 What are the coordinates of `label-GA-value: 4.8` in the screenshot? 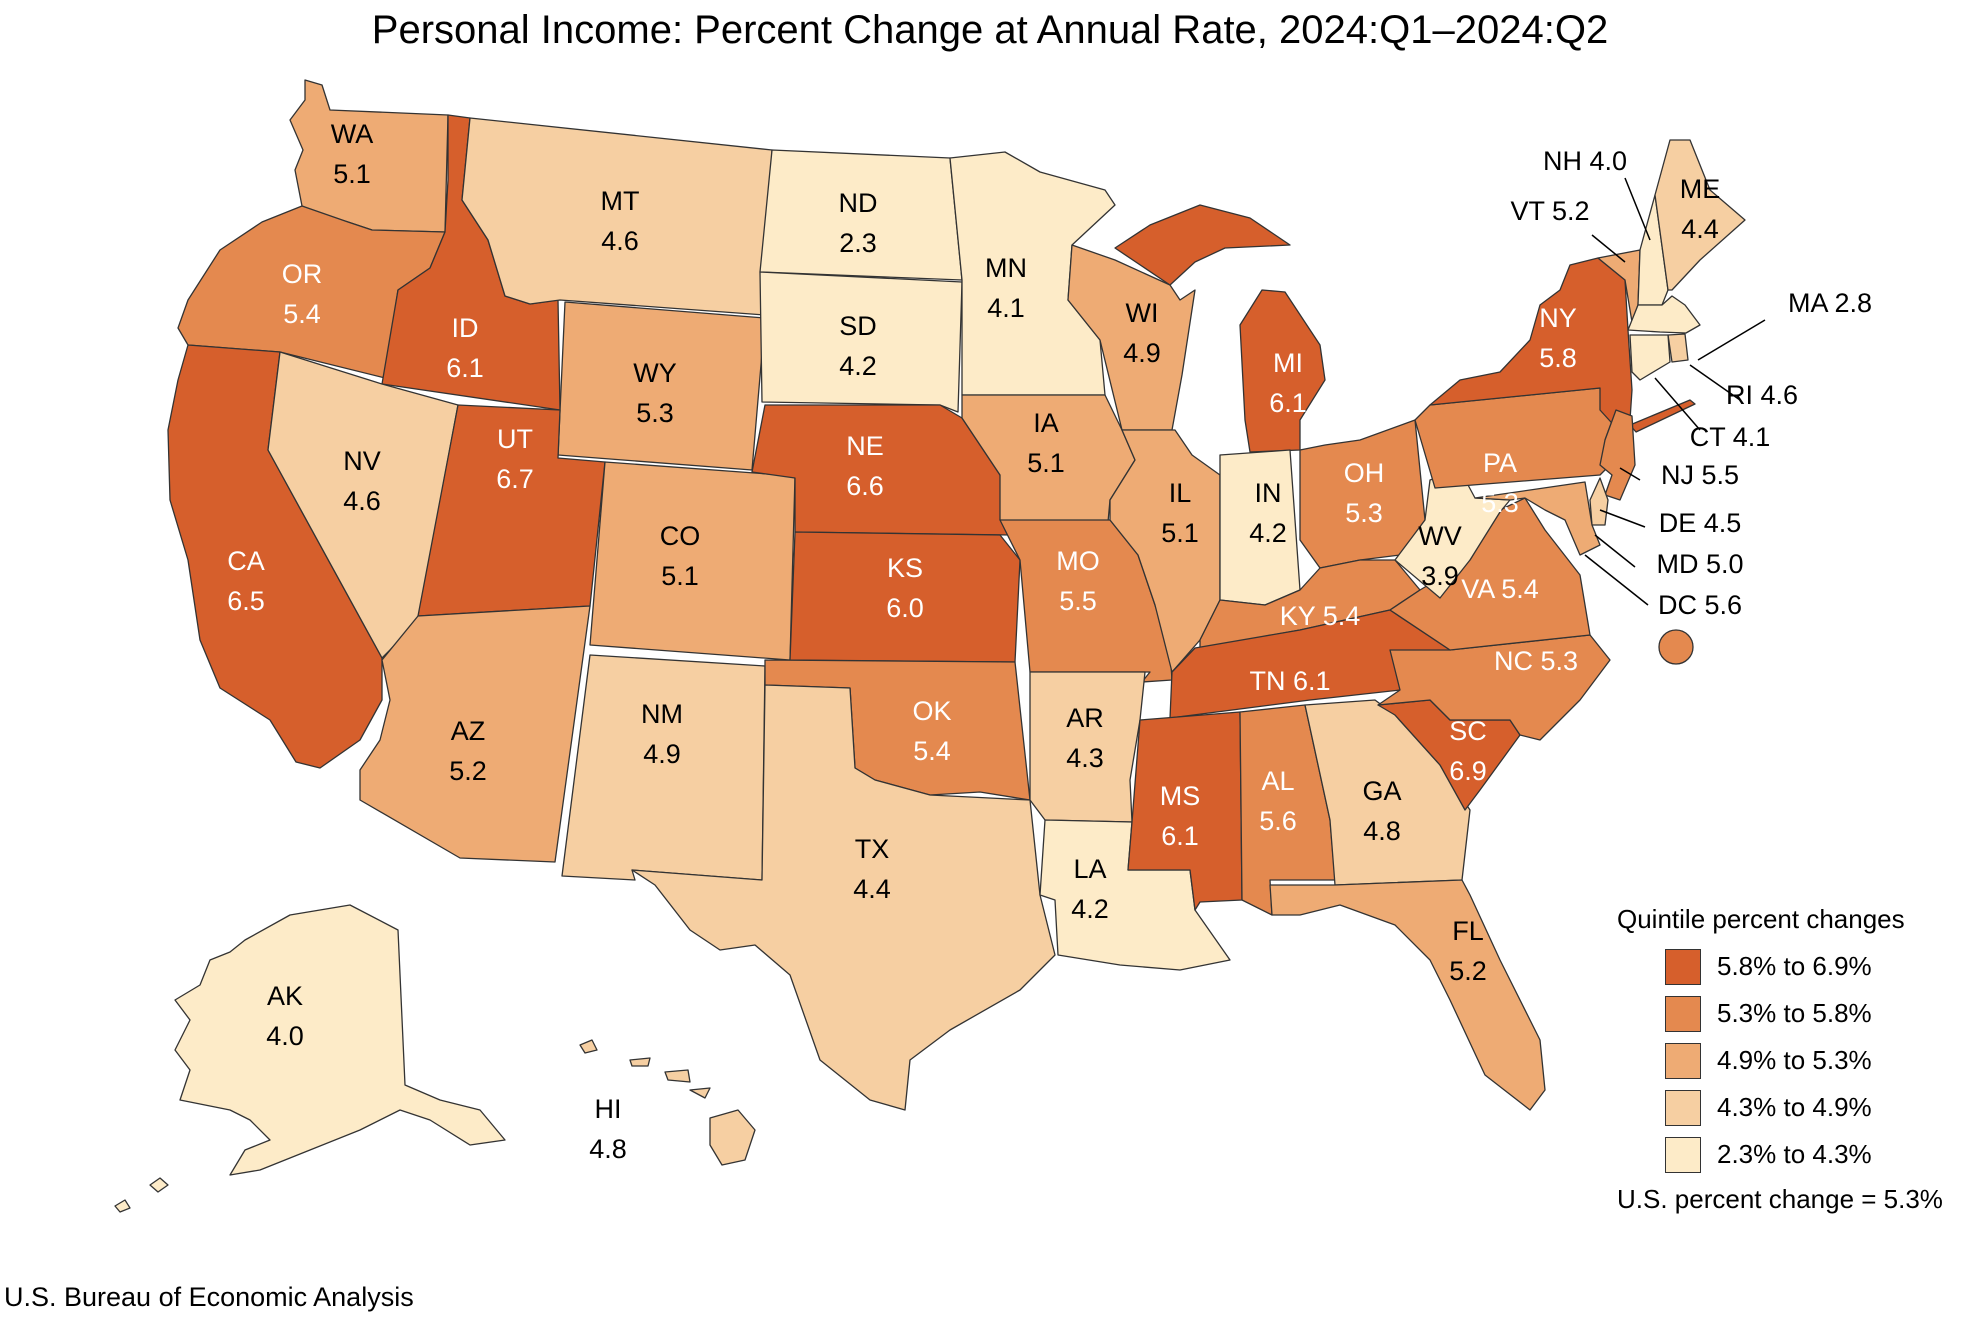 It's located at (1382, 831).